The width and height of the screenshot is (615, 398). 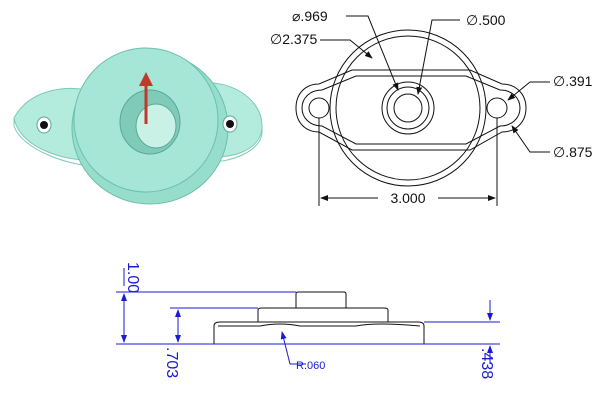 What do you see at coordinates (407, 198) in the screenshot?
I see `hole-spacing-label: 3.000` at bounding box center [407, 198].